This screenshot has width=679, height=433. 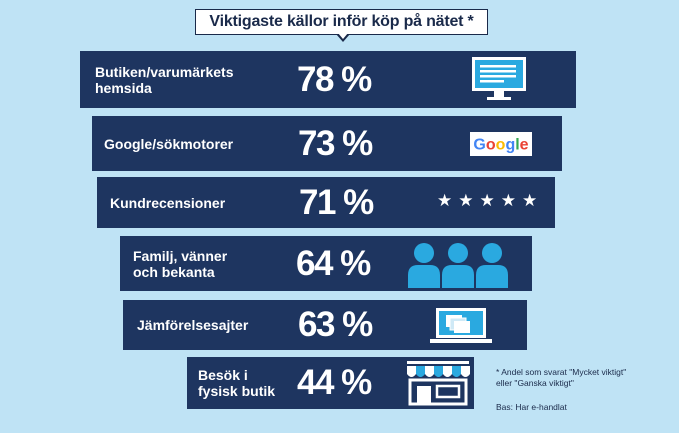 I want to click on title-pointer-inner, so click(x=342, y=36).